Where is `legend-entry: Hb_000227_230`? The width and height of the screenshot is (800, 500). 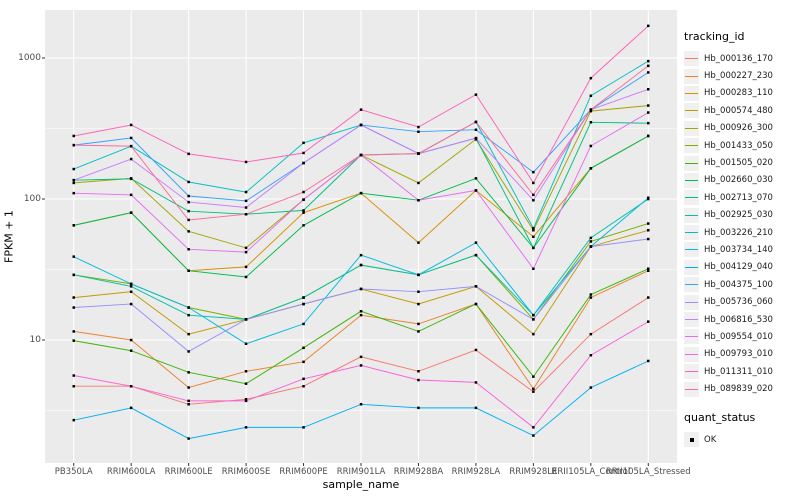 legend-entry: Hb_000227_230 is located at coordinates (742, 75).